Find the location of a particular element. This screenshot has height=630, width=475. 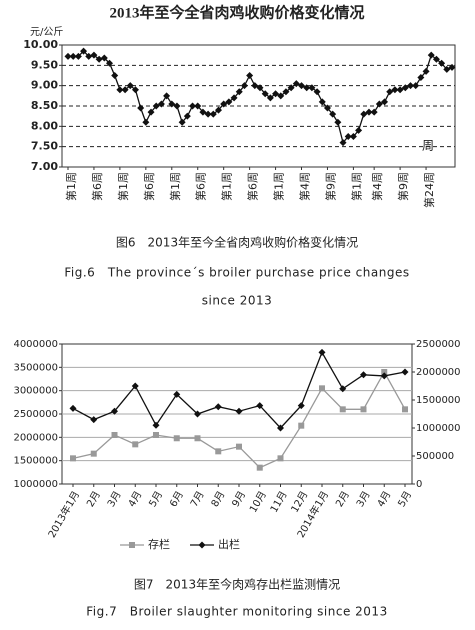

y2-tick-label: 500000 is located at coordinates (435, 456).